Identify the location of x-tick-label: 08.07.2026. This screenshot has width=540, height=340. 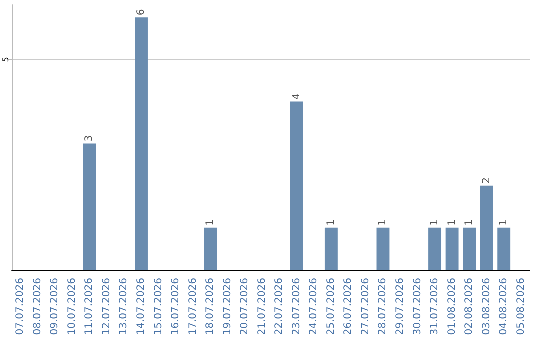
(38, 307).